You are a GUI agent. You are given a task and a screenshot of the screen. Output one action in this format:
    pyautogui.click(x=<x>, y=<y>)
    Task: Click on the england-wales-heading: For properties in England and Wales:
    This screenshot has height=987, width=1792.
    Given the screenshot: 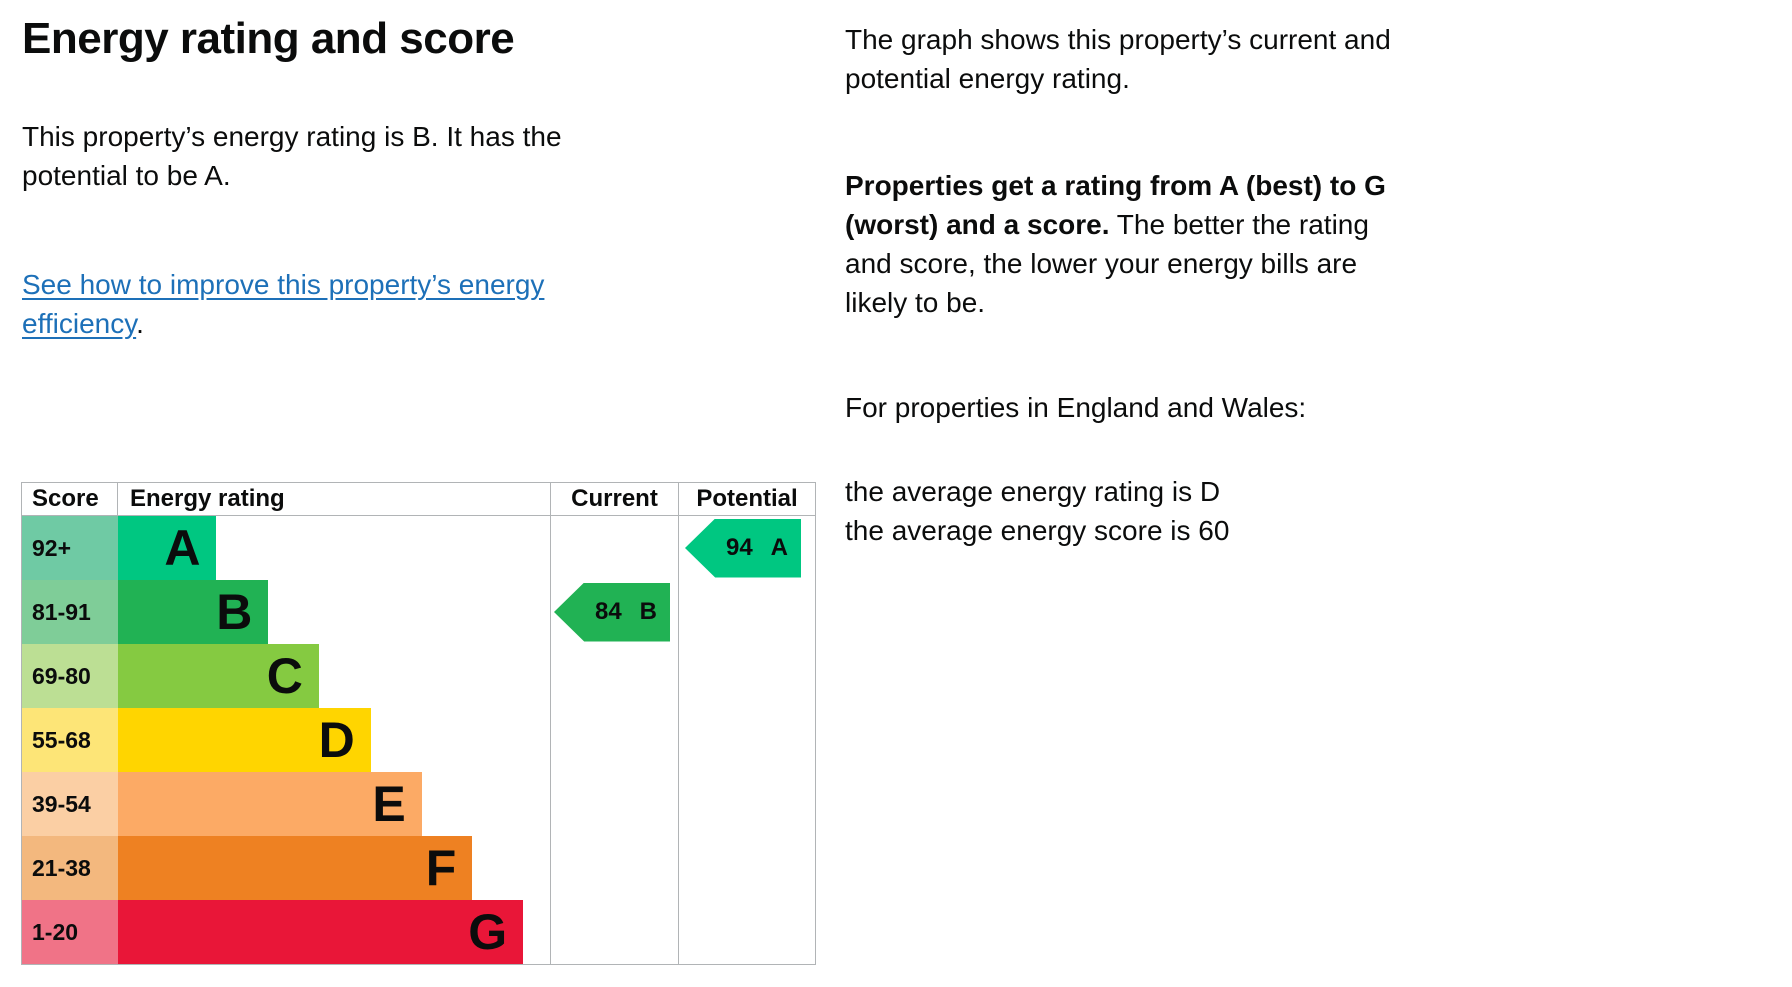 What is the action you would take?
    pyautogui.click(x=1076, y=407)
    